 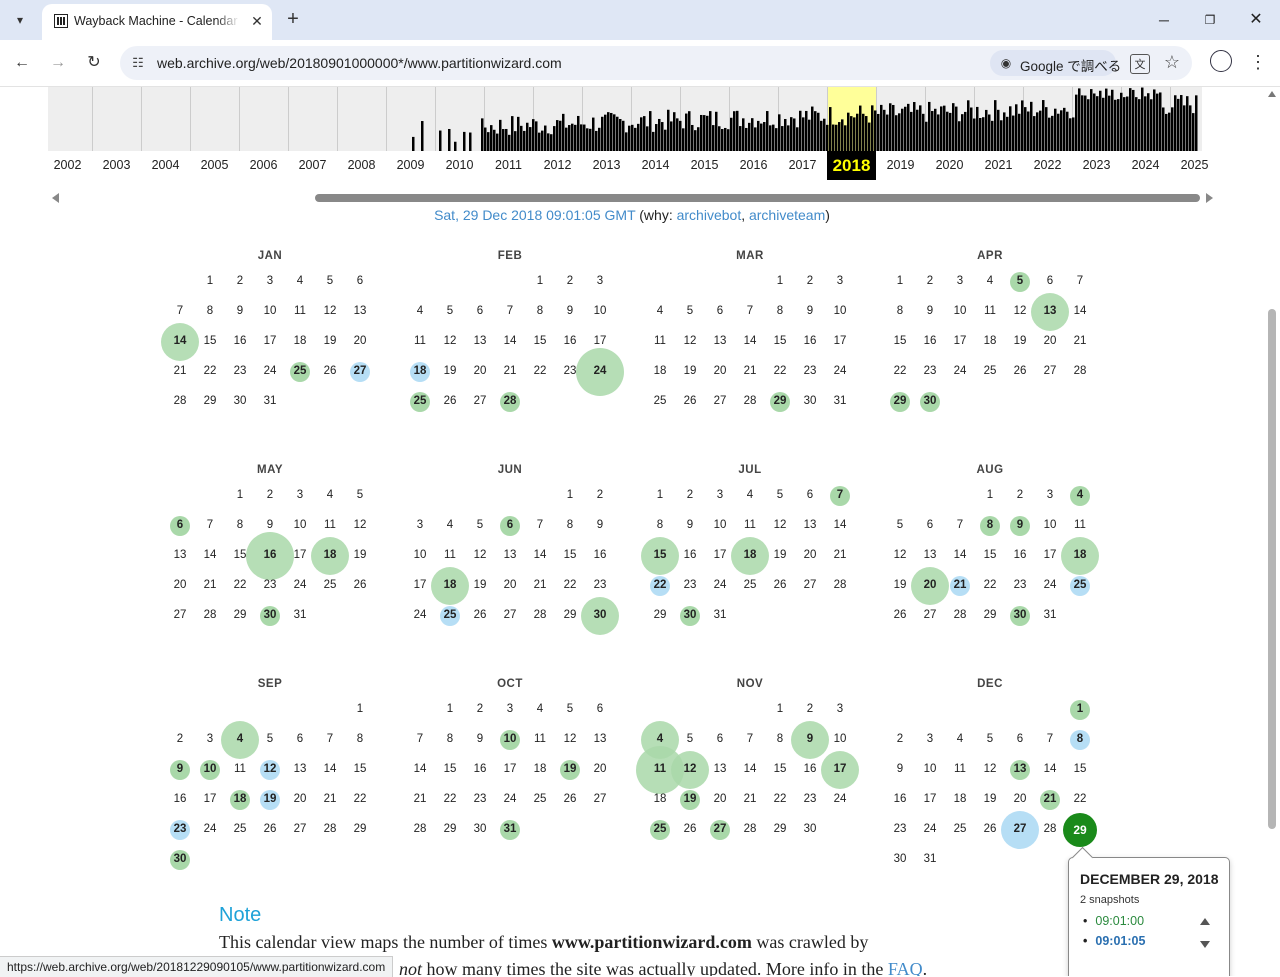 I want to click on day-feb-18: 18, so click(x=420, y=372).